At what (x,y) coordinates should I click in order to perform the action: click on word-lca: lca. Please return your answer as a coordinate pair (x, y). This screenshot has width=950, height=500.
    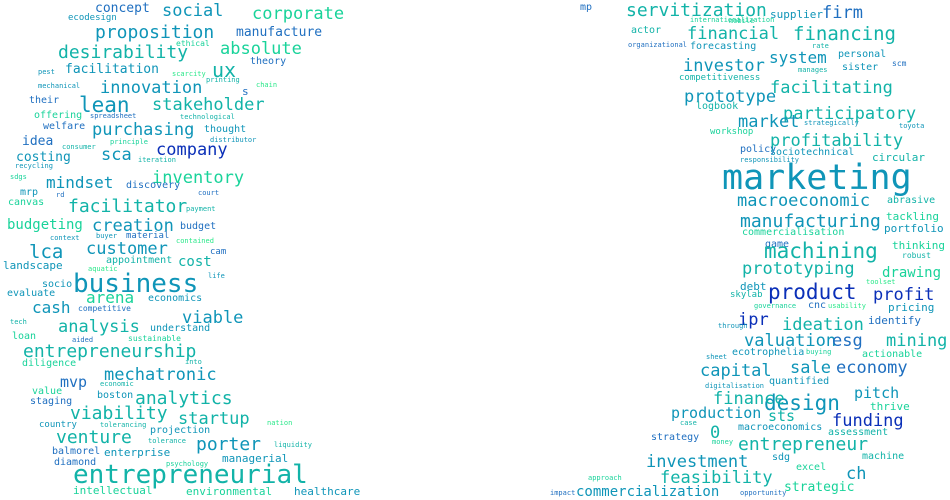
    Looking at the image, I should click on (46, 251).